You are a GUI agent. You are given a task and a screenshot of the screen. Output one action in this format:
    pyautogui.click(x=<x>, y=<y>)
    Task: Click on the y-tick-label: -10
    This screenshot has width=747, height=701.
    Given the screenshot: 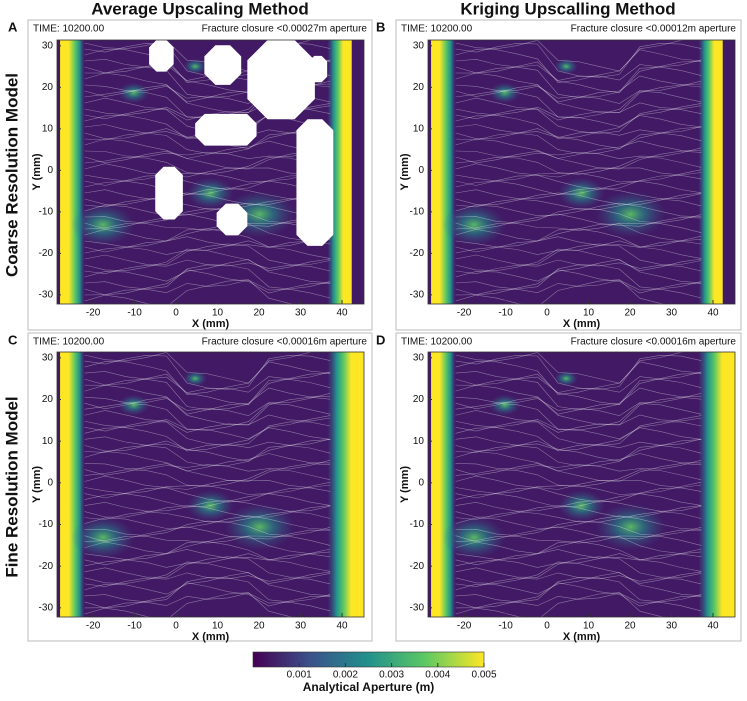 What is the action you would take?
    pyautogui.click(x=417, y=211)
    